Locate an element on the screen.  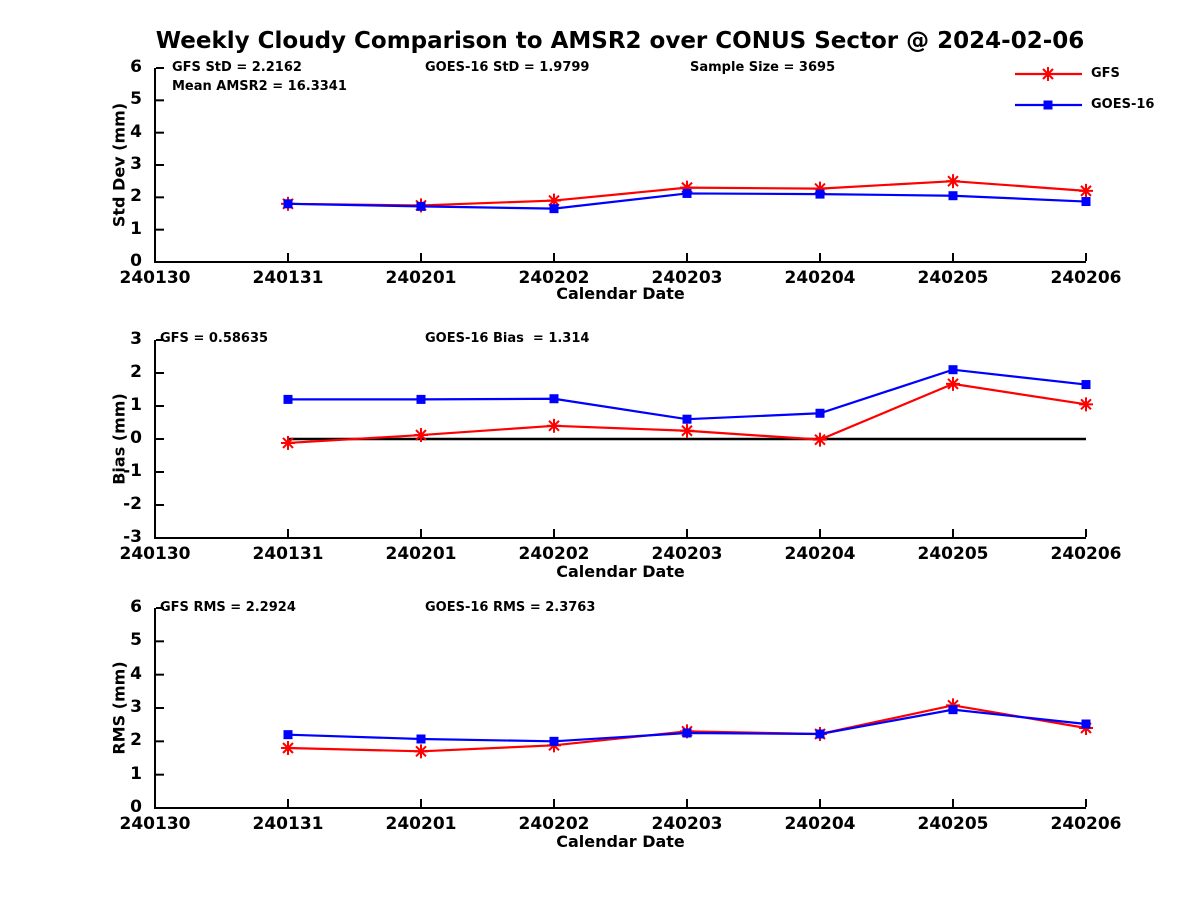
y-tick-label: -3 is located at coordinates (132, 537).